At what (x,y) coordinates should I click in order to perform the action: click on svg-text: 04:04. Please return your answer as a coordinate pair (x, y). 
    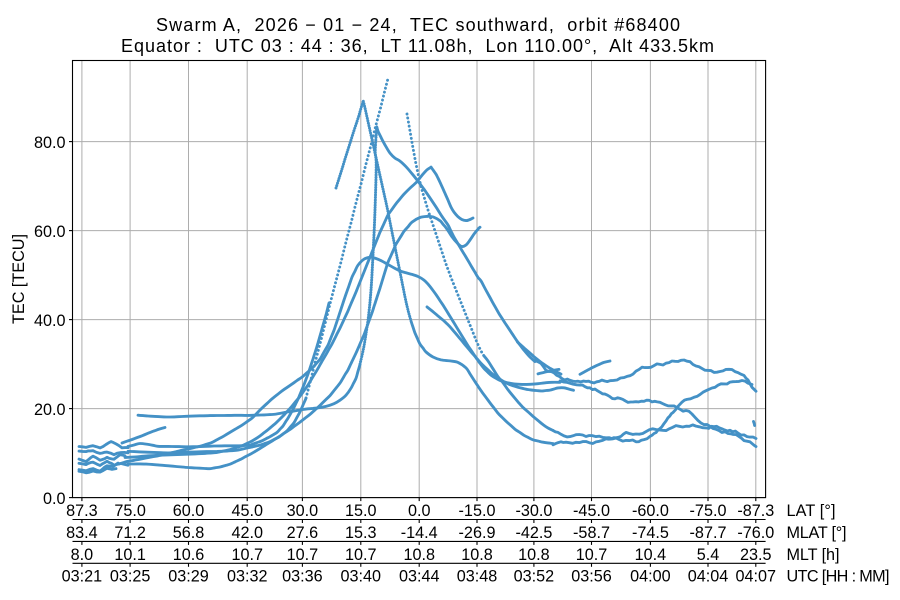
    Looking at the image, I should click on (708, 577).